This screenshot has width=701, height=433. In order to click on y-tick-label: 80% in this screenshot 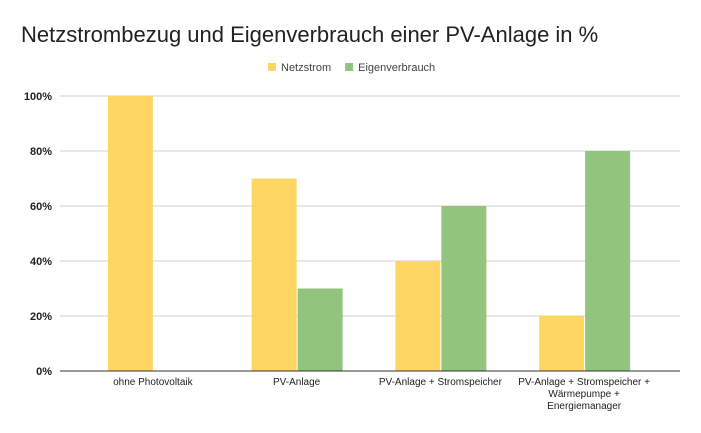, I will do `click(41, 152)`.